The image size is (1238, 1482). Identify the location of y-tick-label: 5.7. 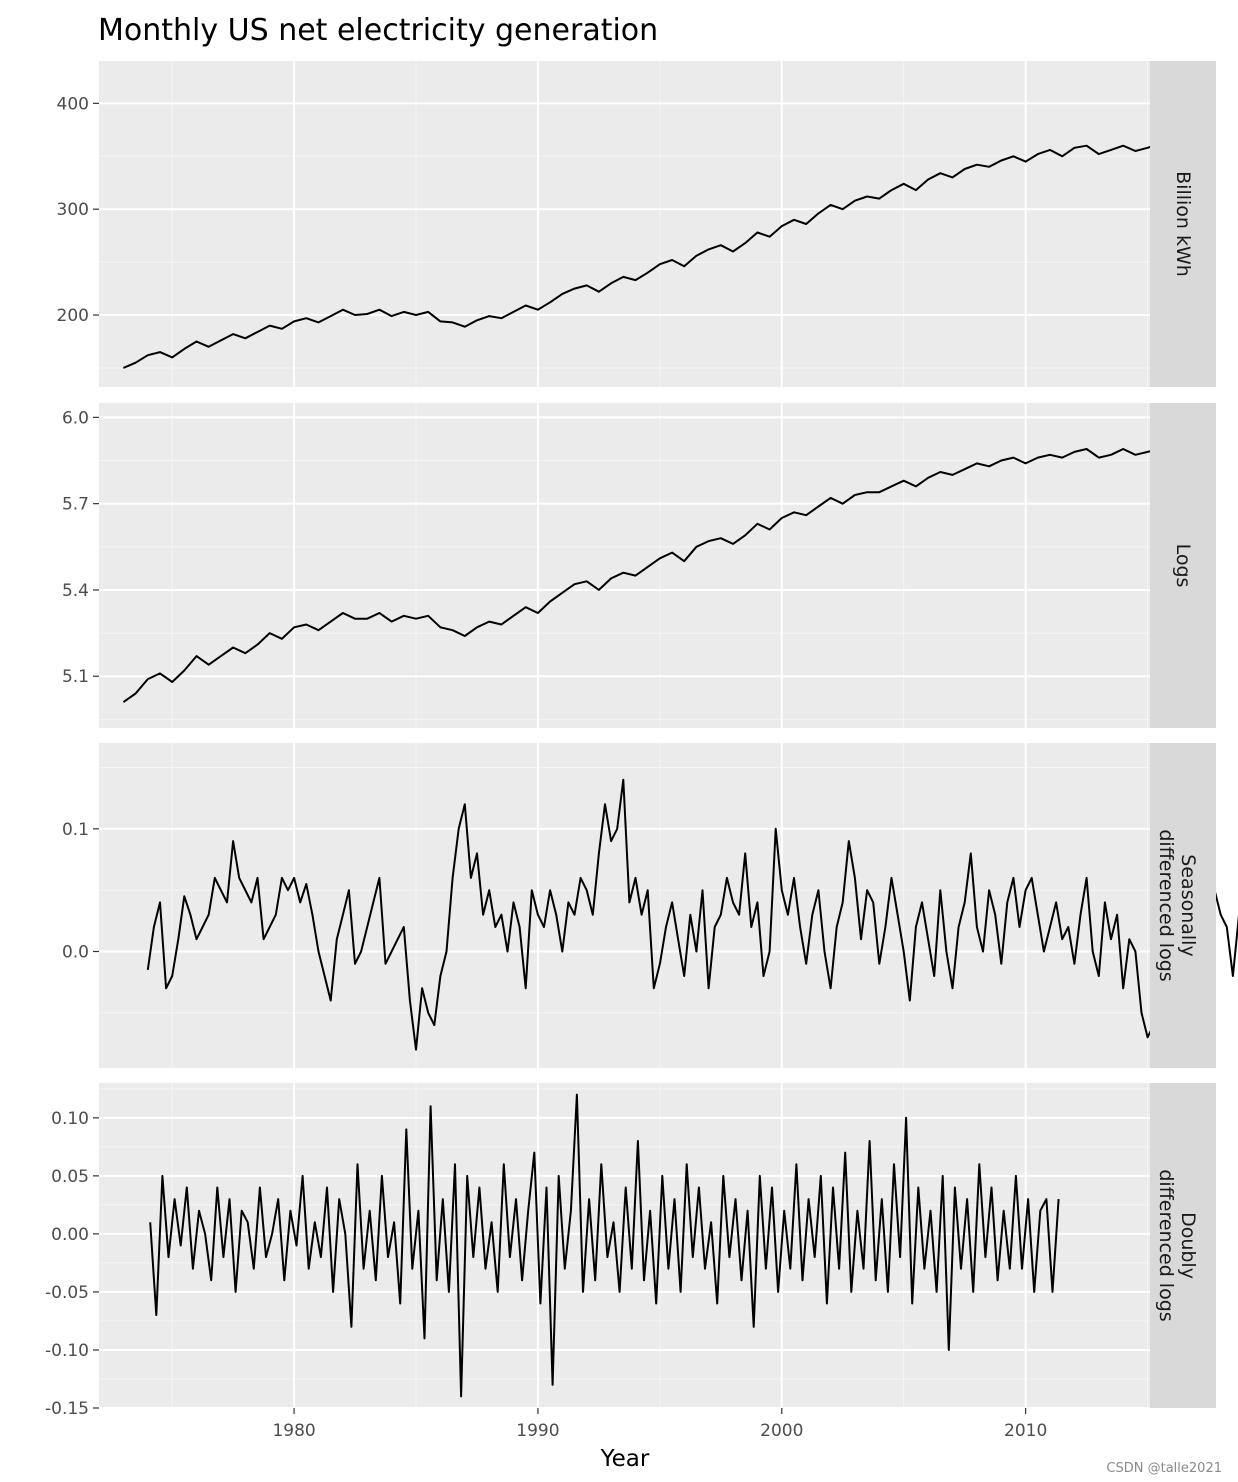
(75, 505).